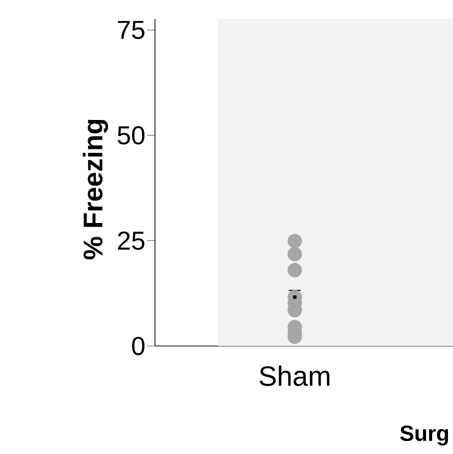  Describe the element at coordinates (95, 190) in the screenshot. I see `y-axis-title: % Freezing` at that location.